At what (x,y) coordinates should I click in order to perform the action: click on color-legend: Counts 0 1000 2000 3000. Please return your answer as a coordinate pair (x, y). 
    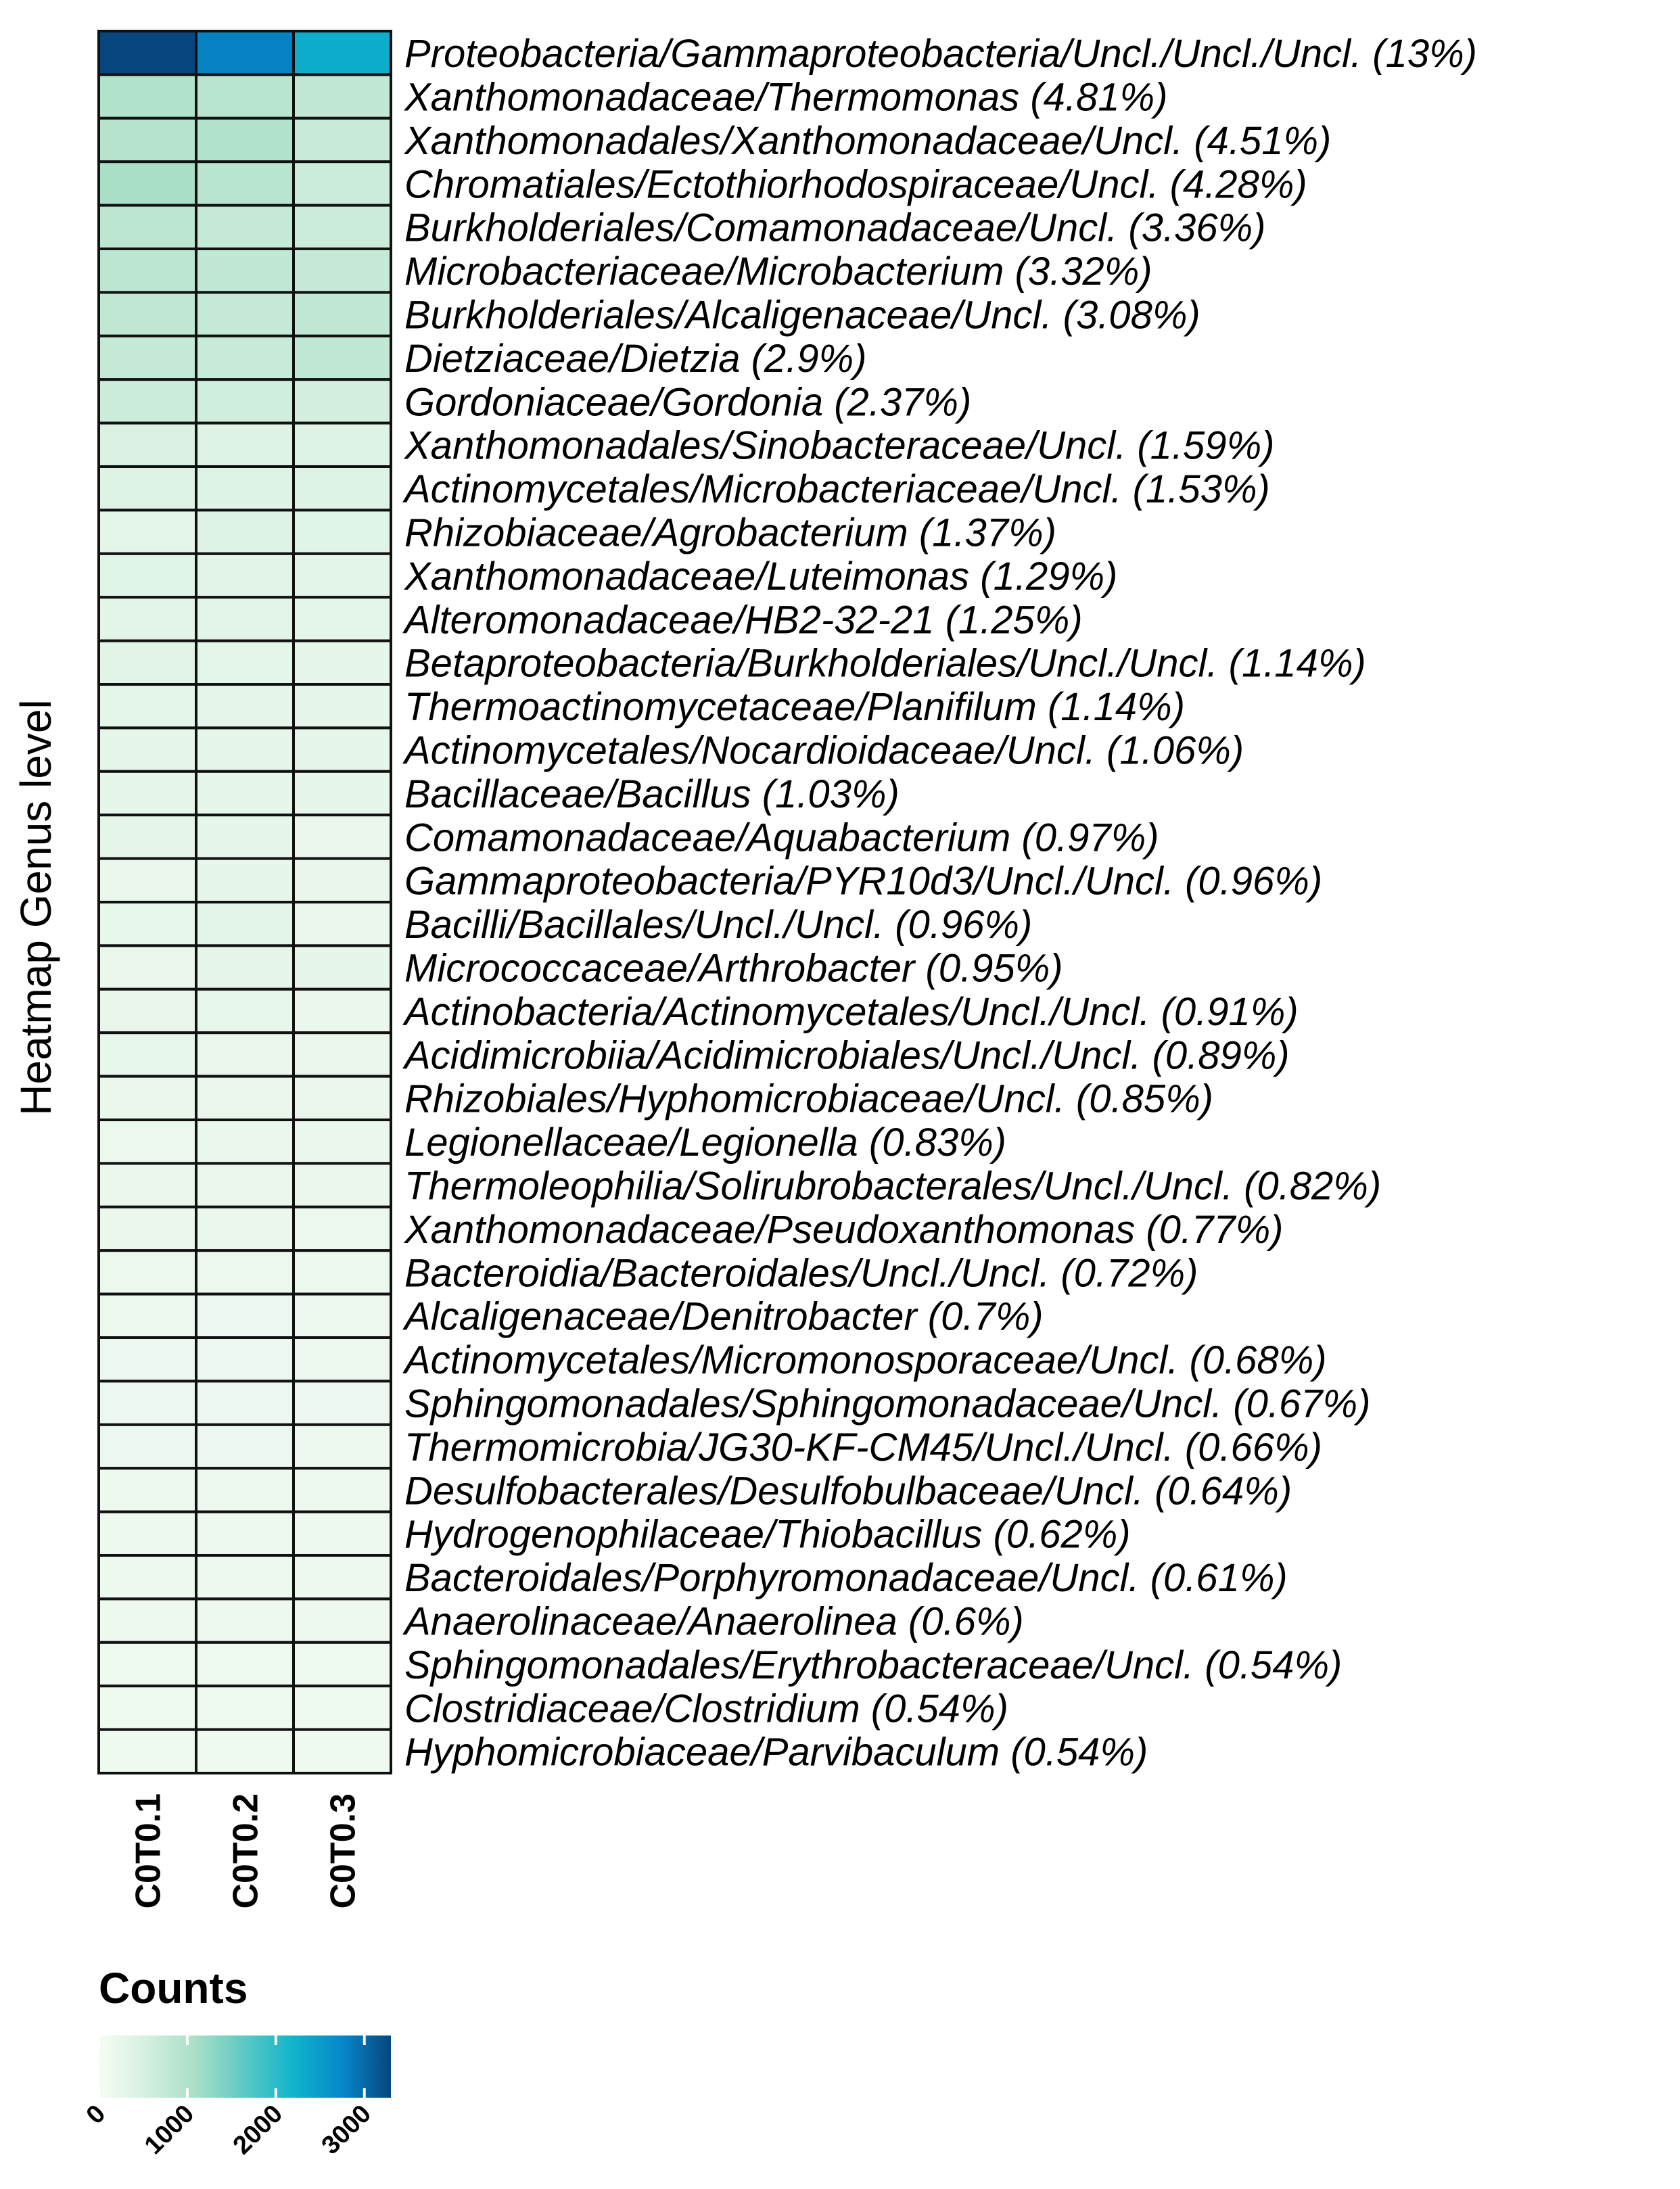
    Looking at the image, I should click on (236, 2062).